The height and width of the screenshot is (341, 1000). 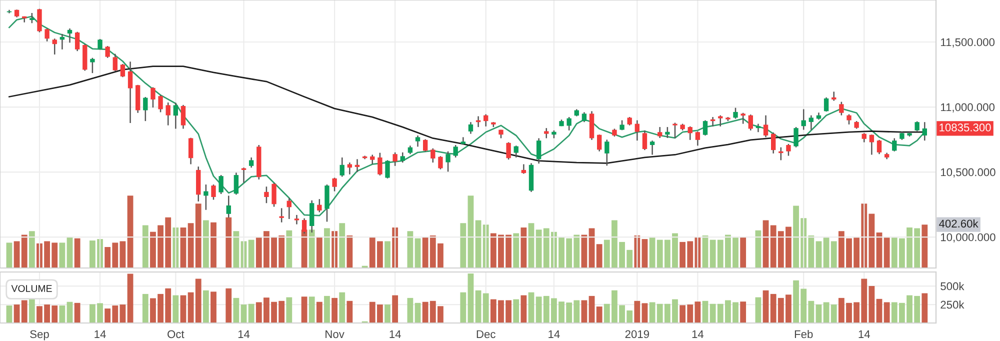 What do you see at coordinates (39, 335) in the screenshot?
I see `x-tick-label: Sep` at bounding box center [39, 335].